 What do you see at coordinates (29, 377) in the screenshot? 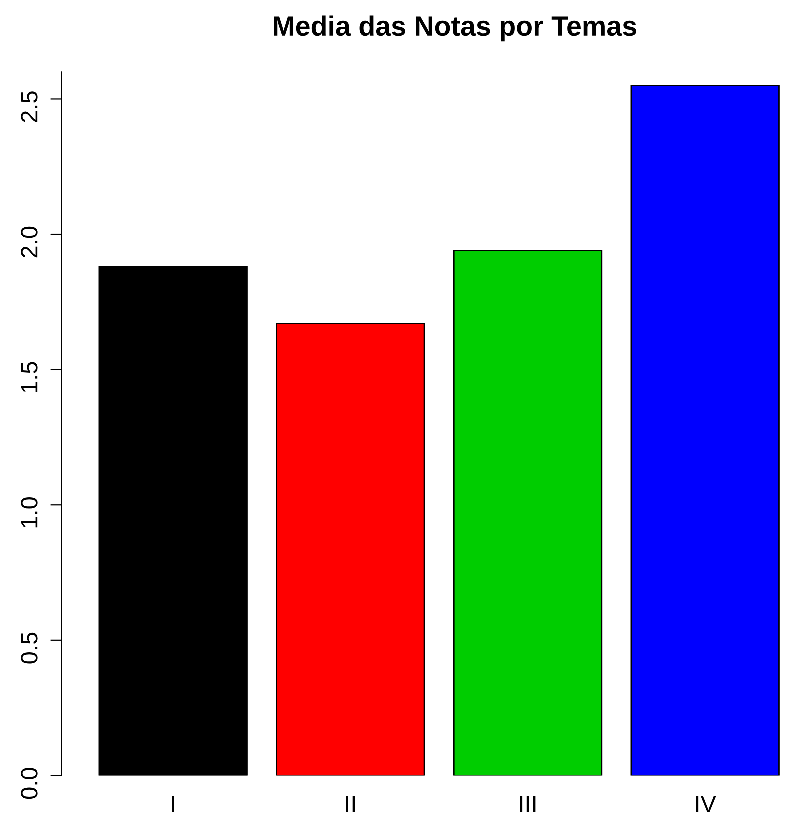
I see `y-tick-label: 1.5` at bounding box center [29, 377].